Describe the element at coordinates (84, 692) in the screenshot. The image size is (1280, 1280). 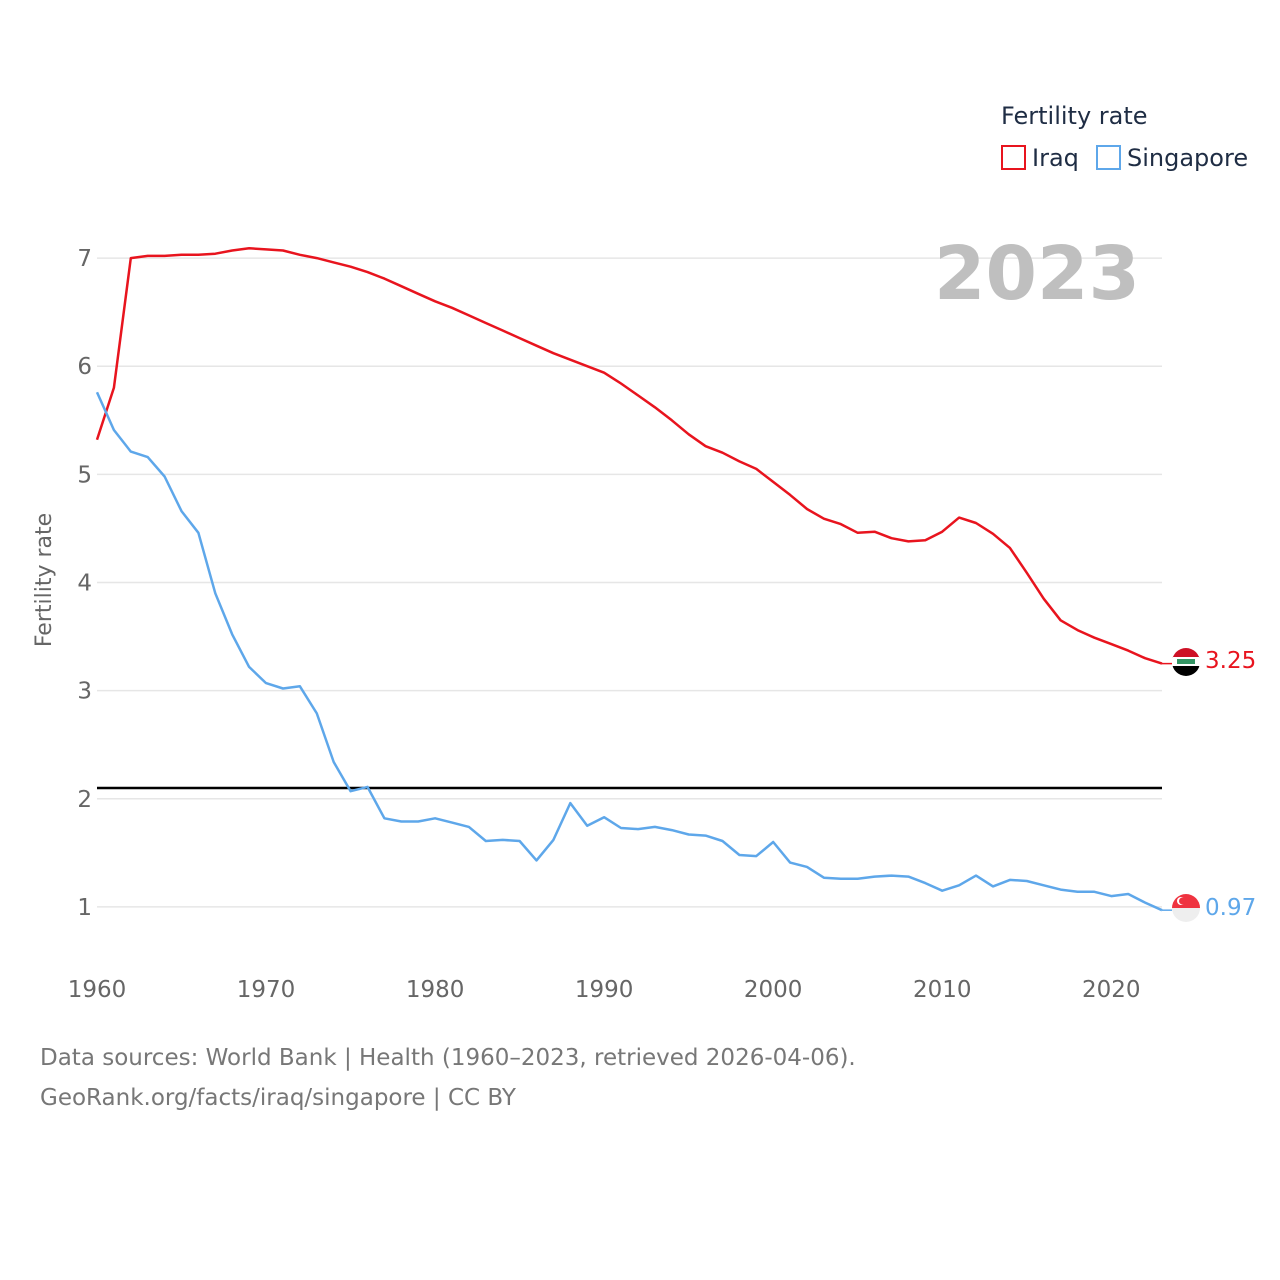
I see `y-tick-label: 3` at that location.